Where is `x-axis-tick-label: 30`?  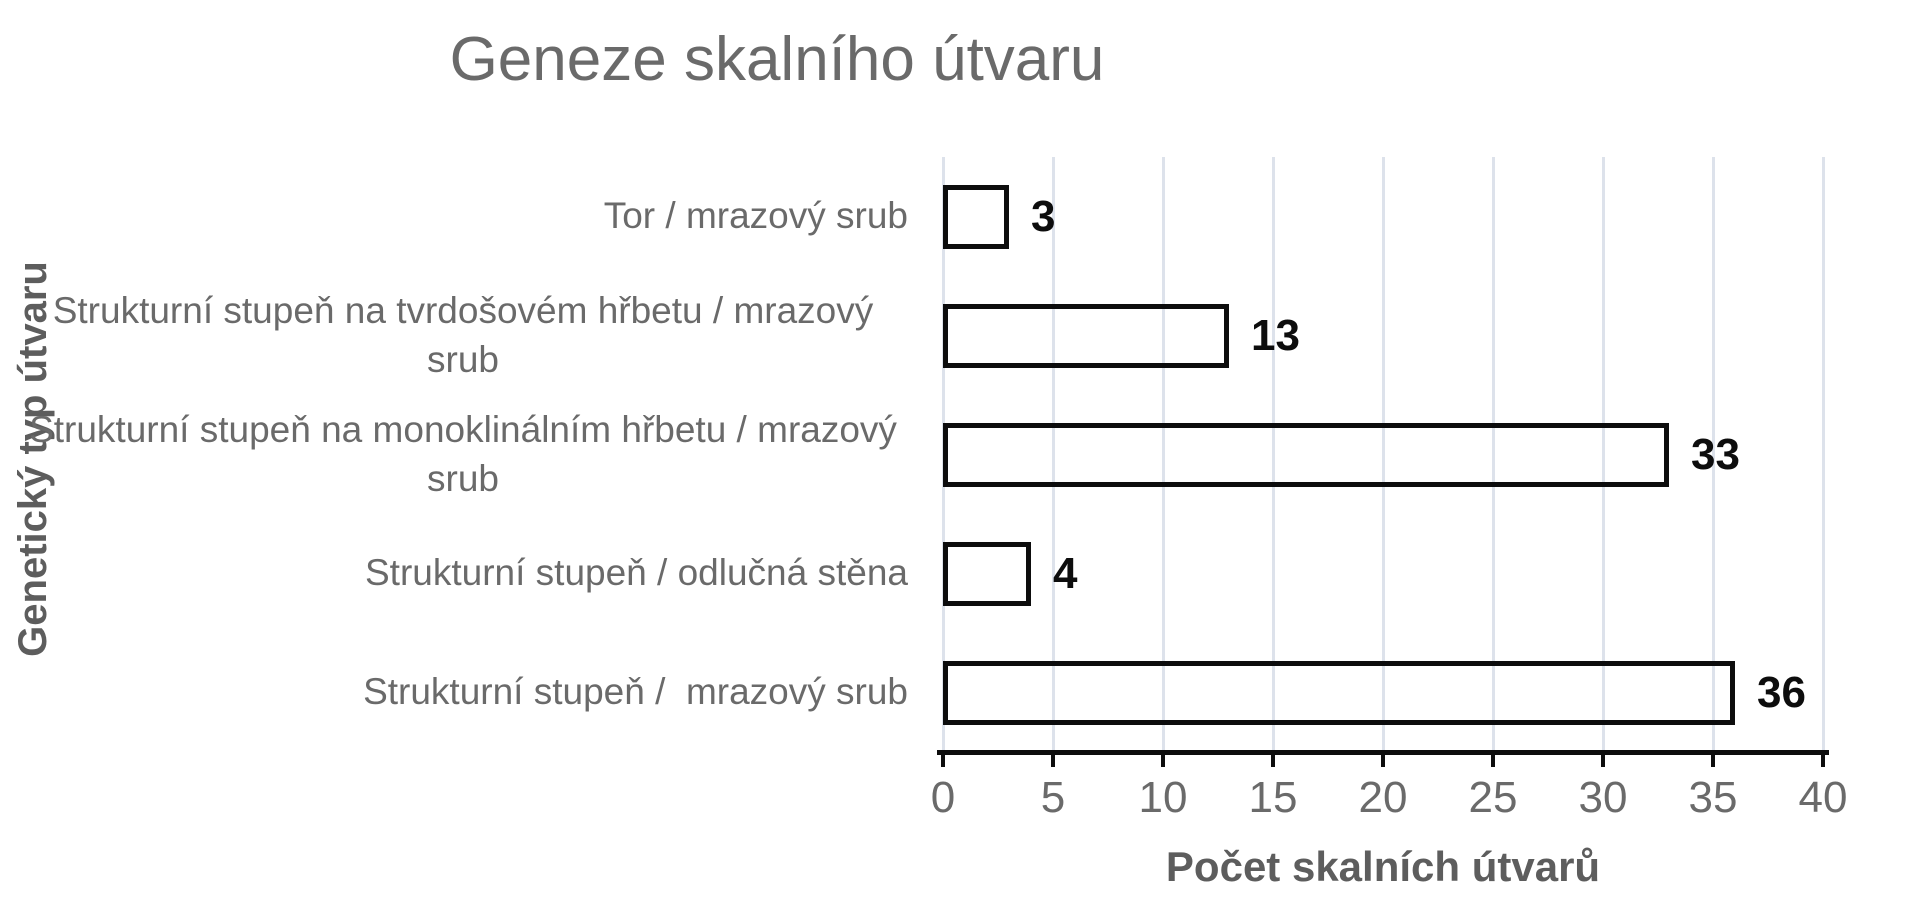 x-axis-tick-label: 30 is located at coordinates (1603, 797).